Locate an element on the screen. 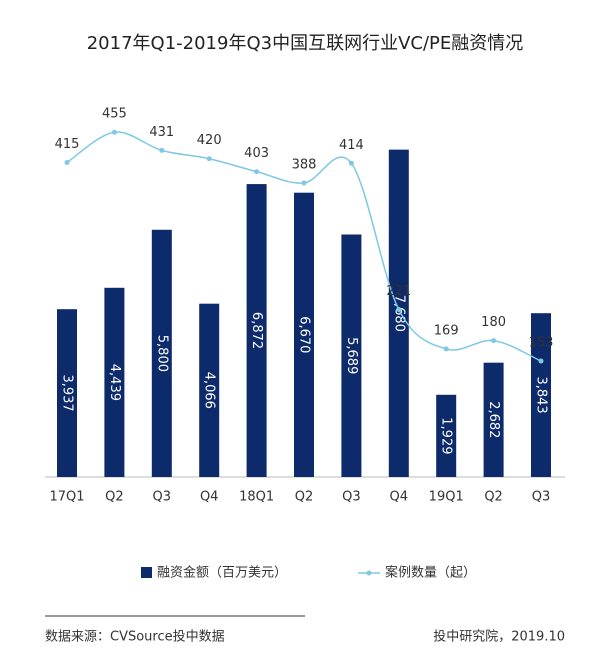 The width and height of the screenshot is (610, 671). bar-value-label: 3,937 is located at coordinates (67, 392).